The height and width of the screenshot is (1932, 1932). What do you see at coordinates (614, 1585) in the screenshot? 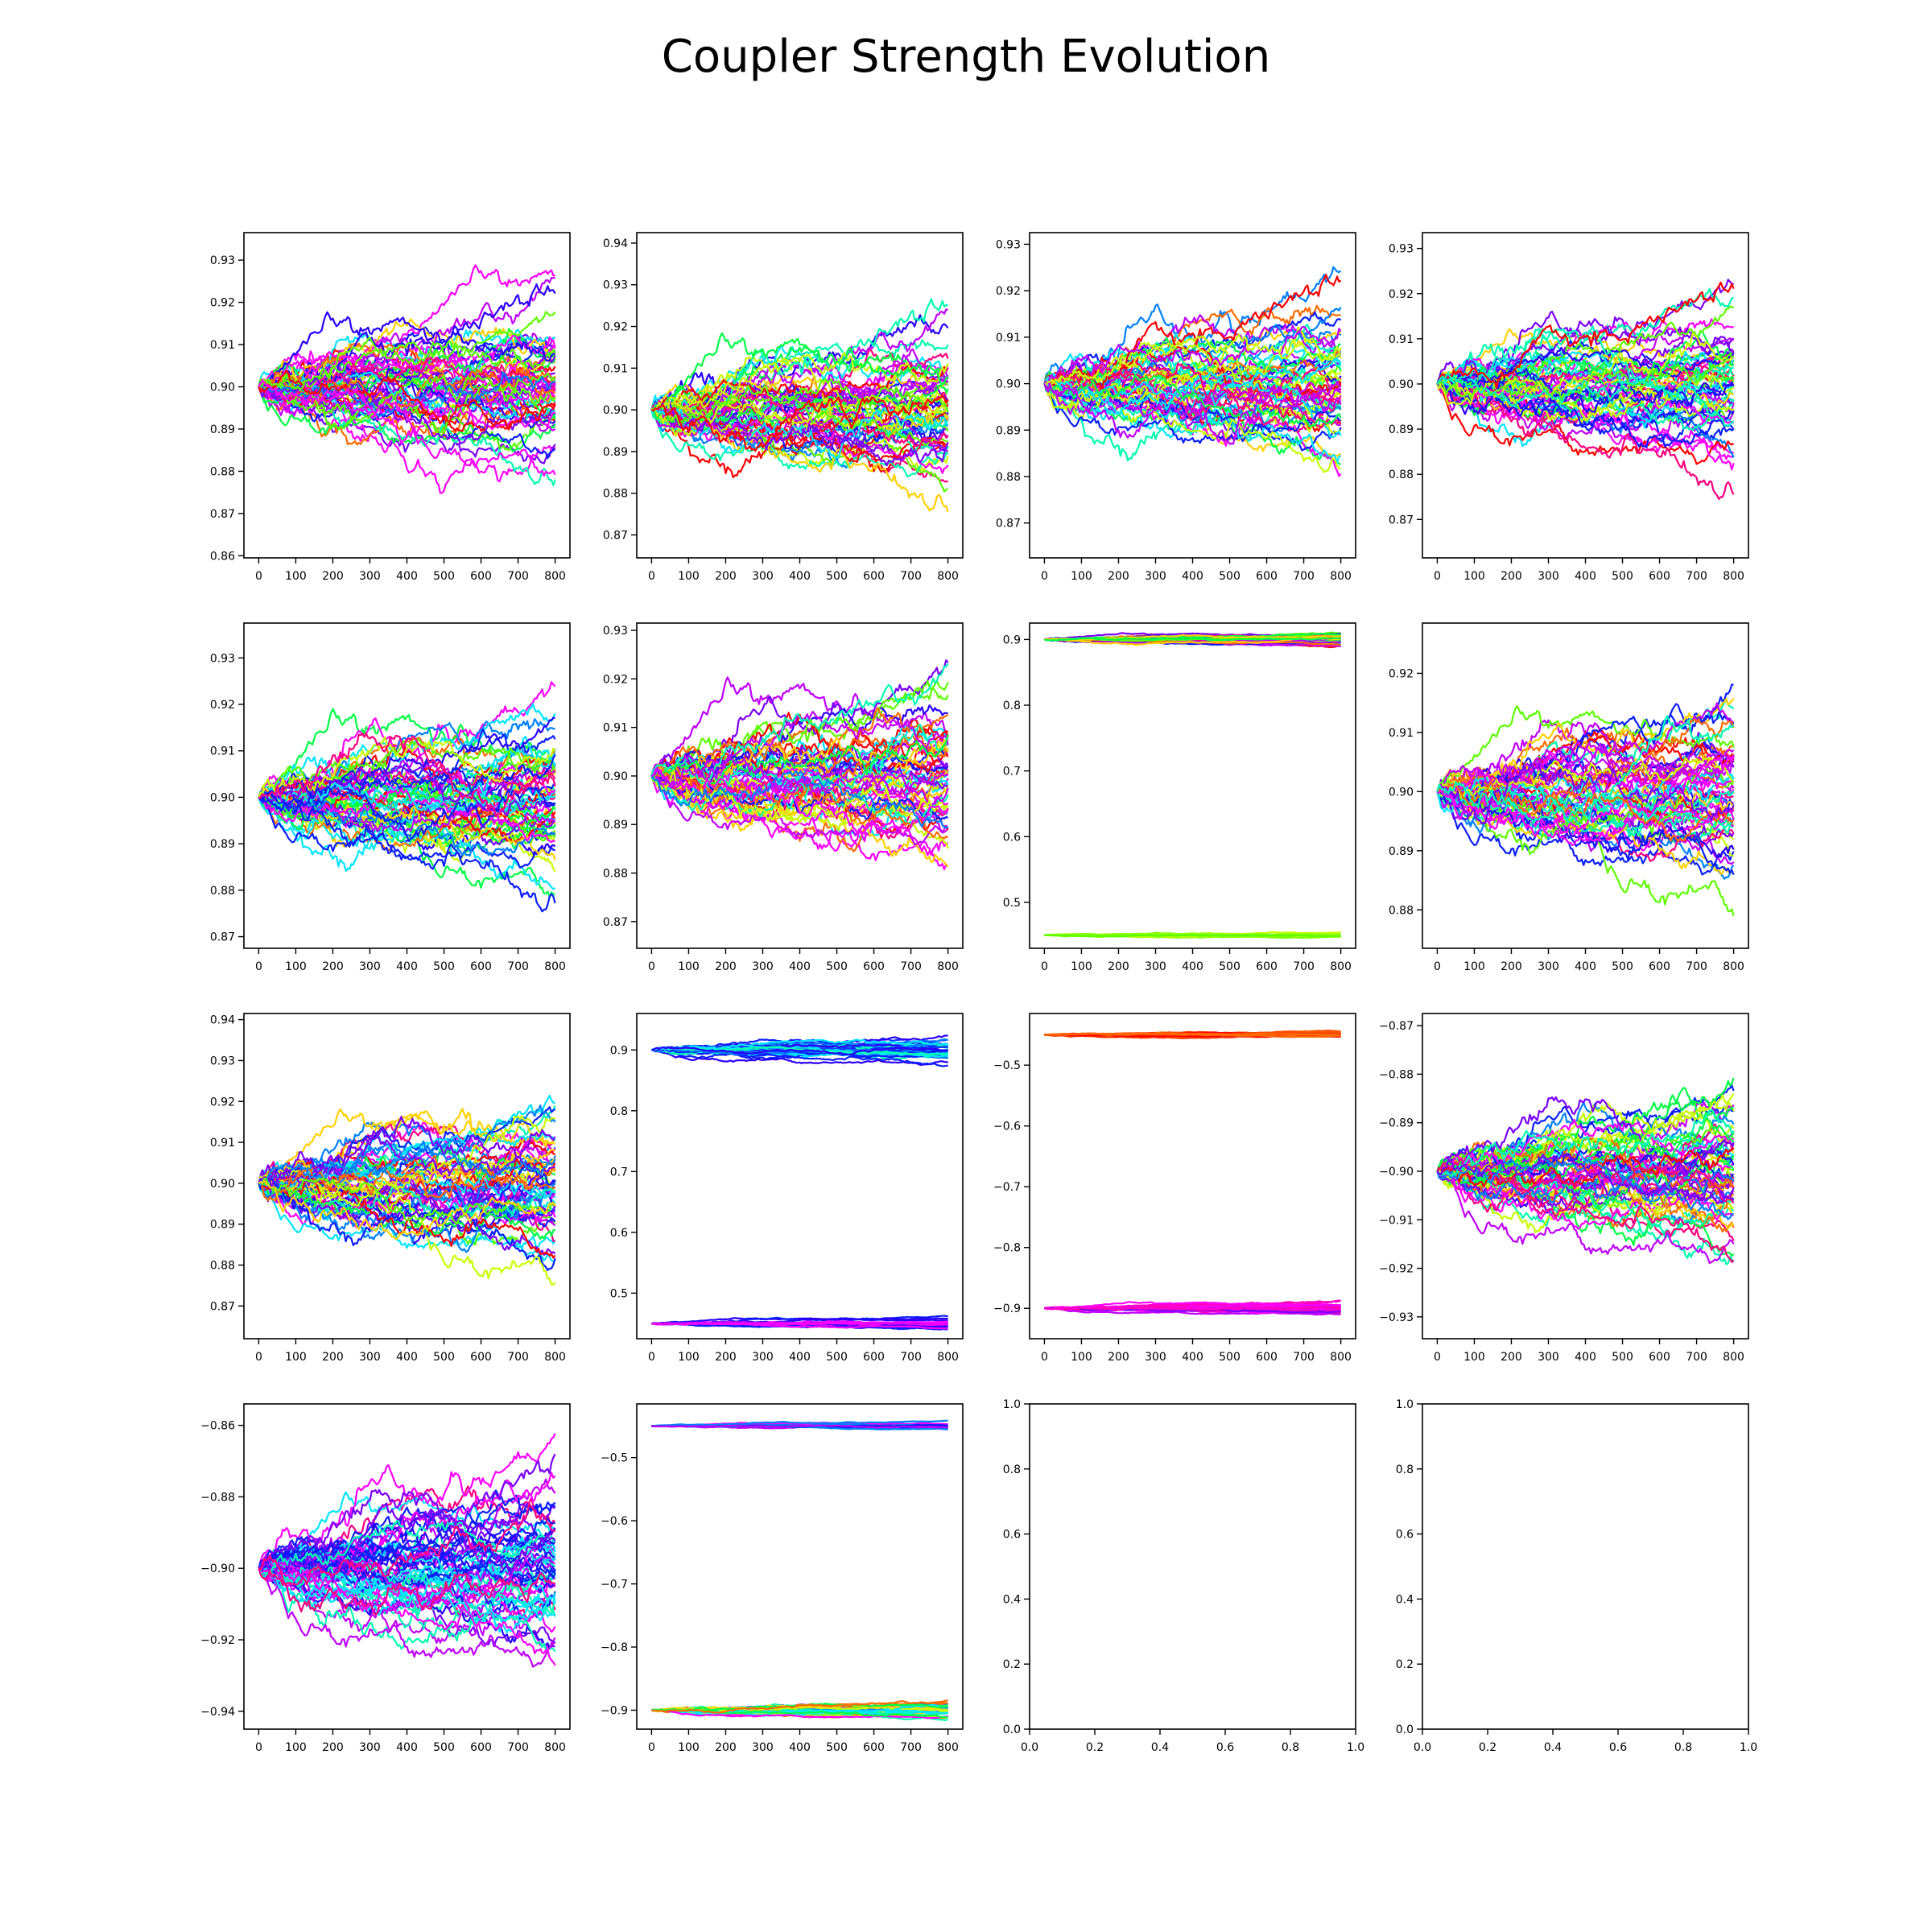
I see `y-tick-label: −0.7` at bounding box center [614, 1585].